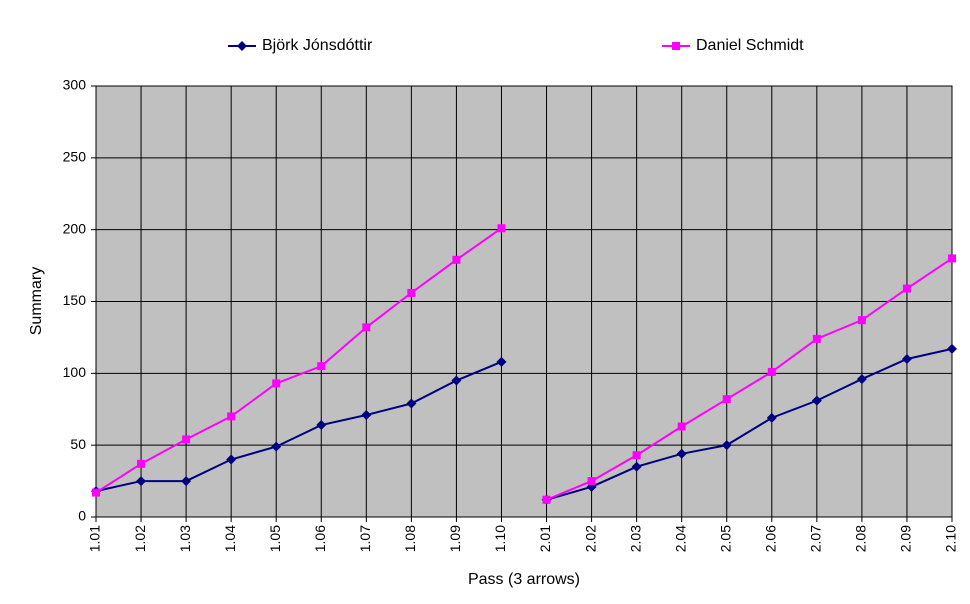 The width and height of the screenshot is (970, 604). I want to click on x-tick-label: 1.08, so click(410, 538).